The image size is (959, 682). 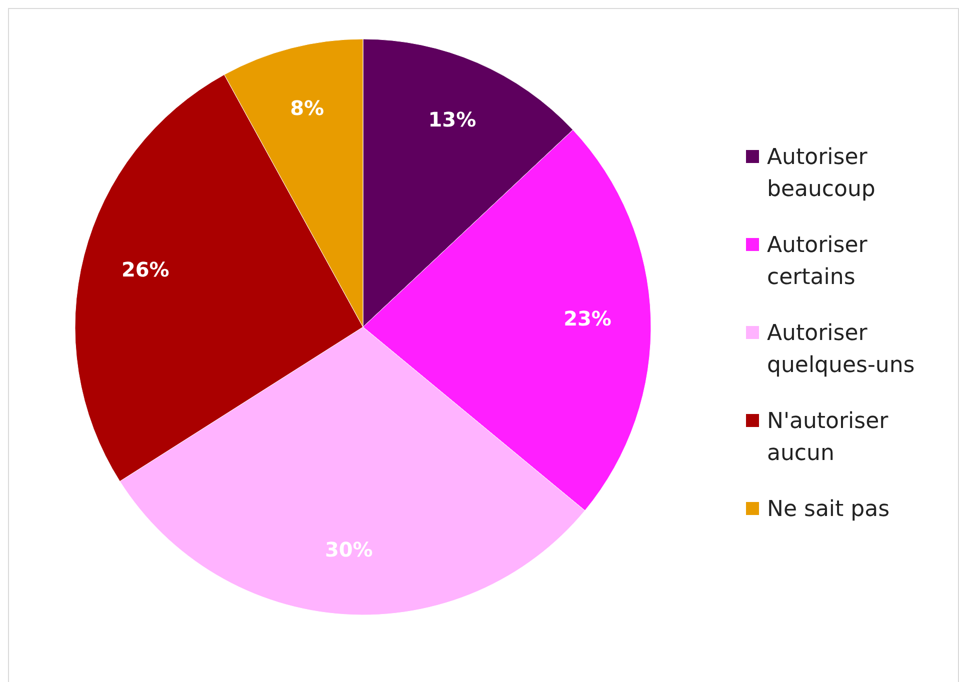 I want to click on legend-label: Autoriser quelques-uns, so click(x=841, y=349).